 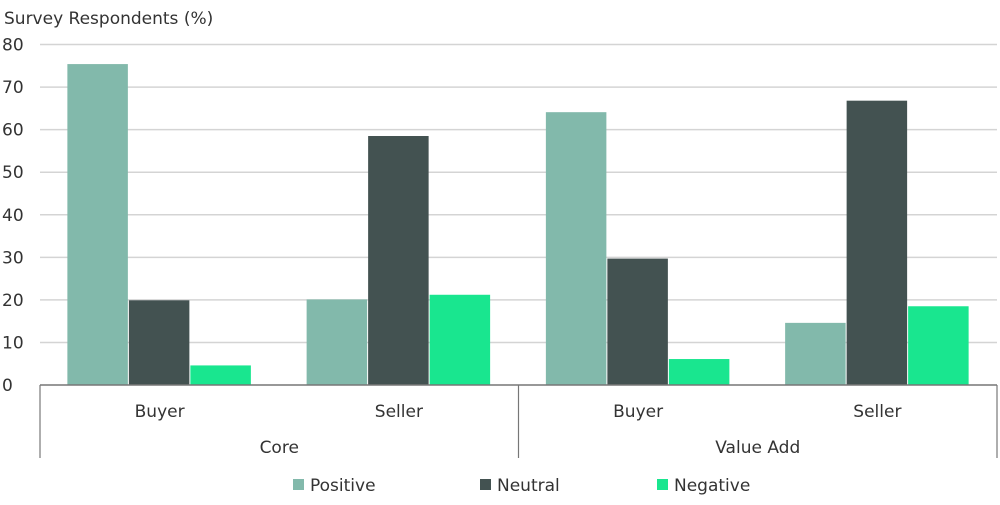 What do you see at coordinates (13, 46) in the screenshot?
I see `y-tick-label: 80` at bounding box center [13, 46].